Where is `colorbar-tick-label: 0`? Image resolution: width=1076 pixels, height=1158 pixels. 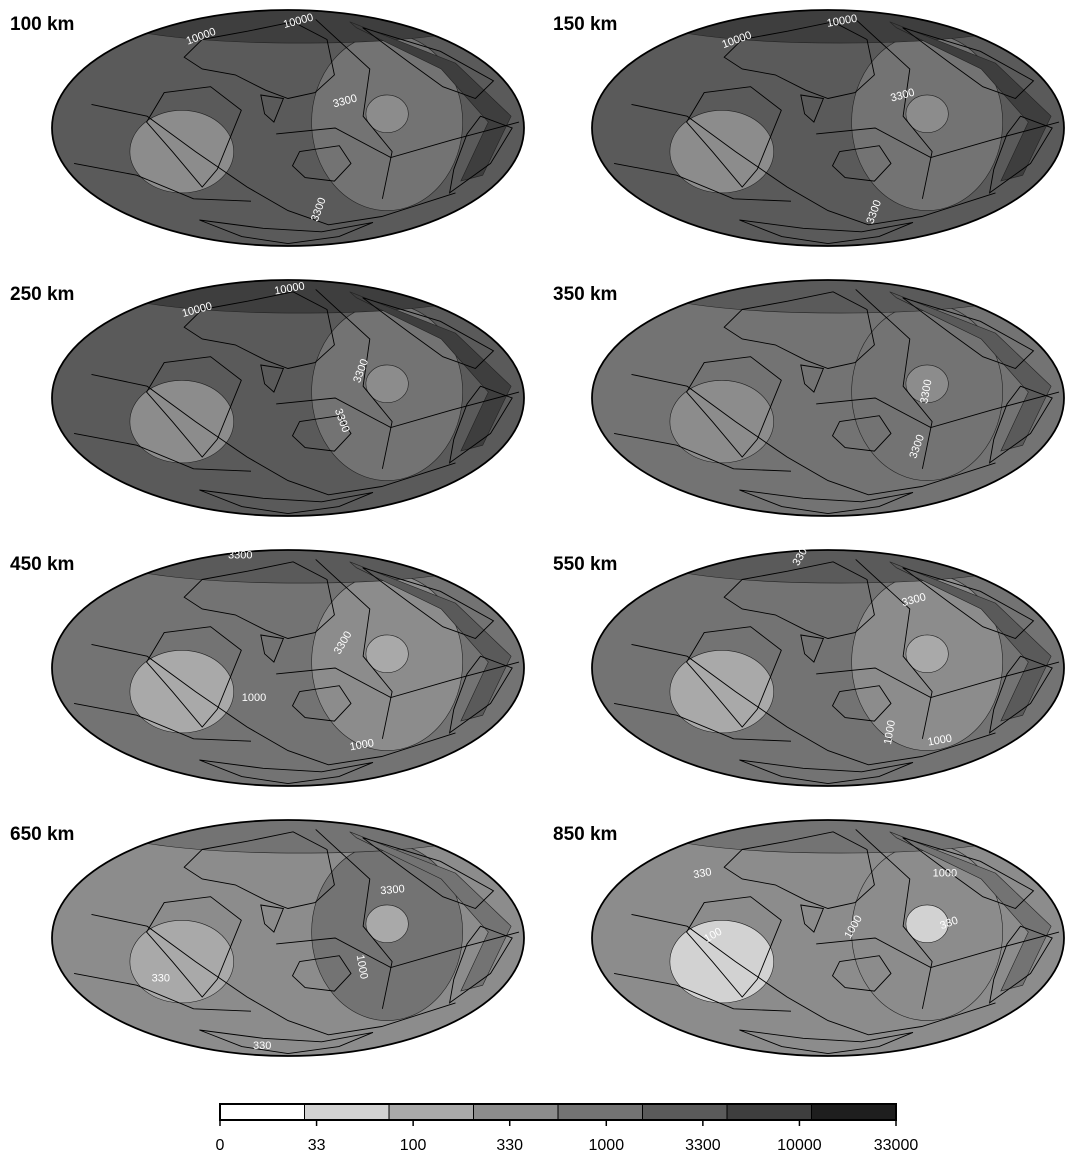
colorbar-tick-label: 0 is located at coordinates (220, 1145).